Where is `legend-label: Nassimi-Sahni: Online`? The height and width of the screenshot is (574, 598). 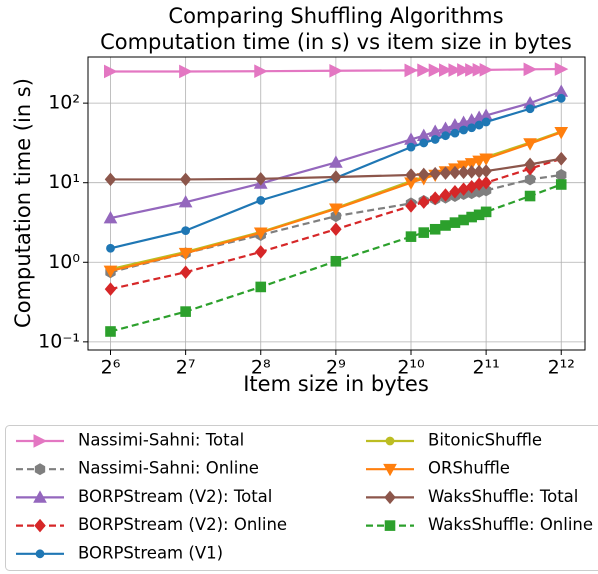 legend-label: Nassimi-Sahni: Online is located at coordinates (168, 468).